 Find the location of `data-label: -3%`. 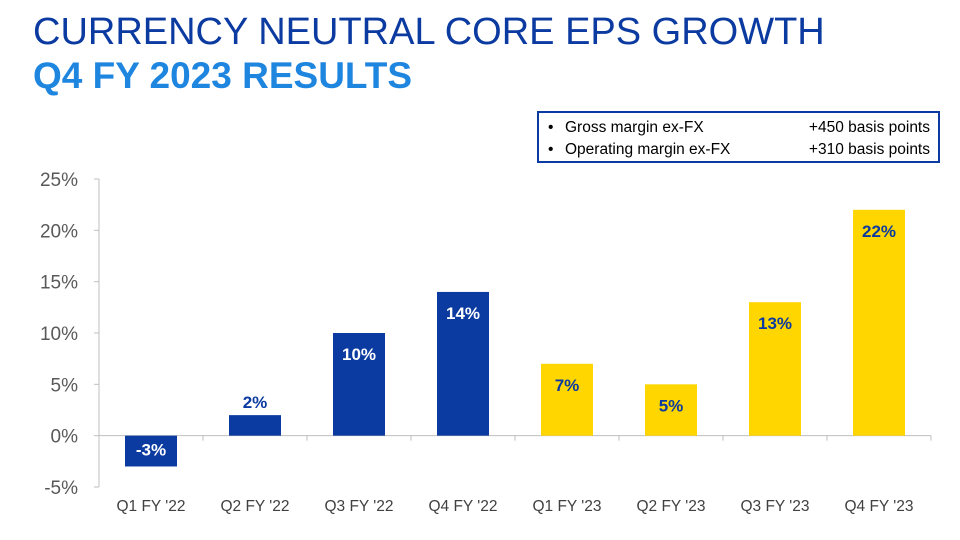

data-label: -3% is located at coordinates (151, 450).